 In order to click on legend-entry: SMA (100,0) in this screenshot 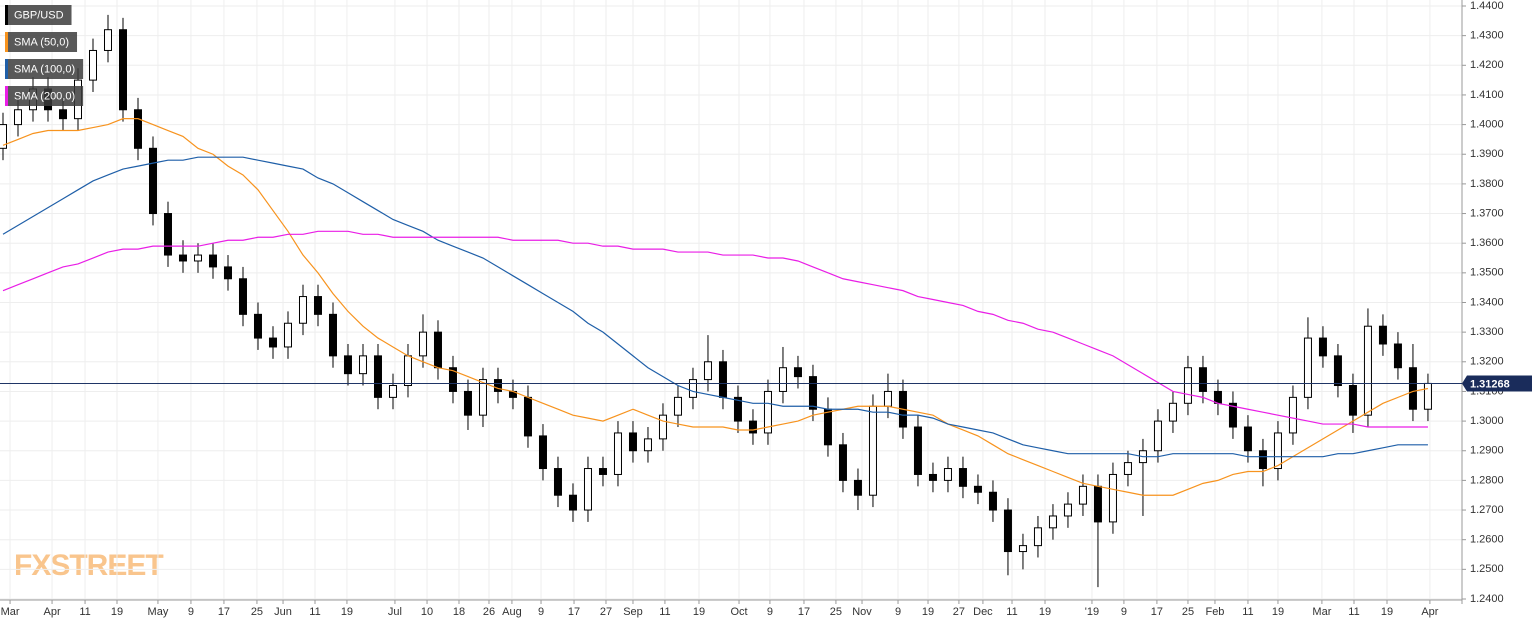, I will do `click(44, 69)`.